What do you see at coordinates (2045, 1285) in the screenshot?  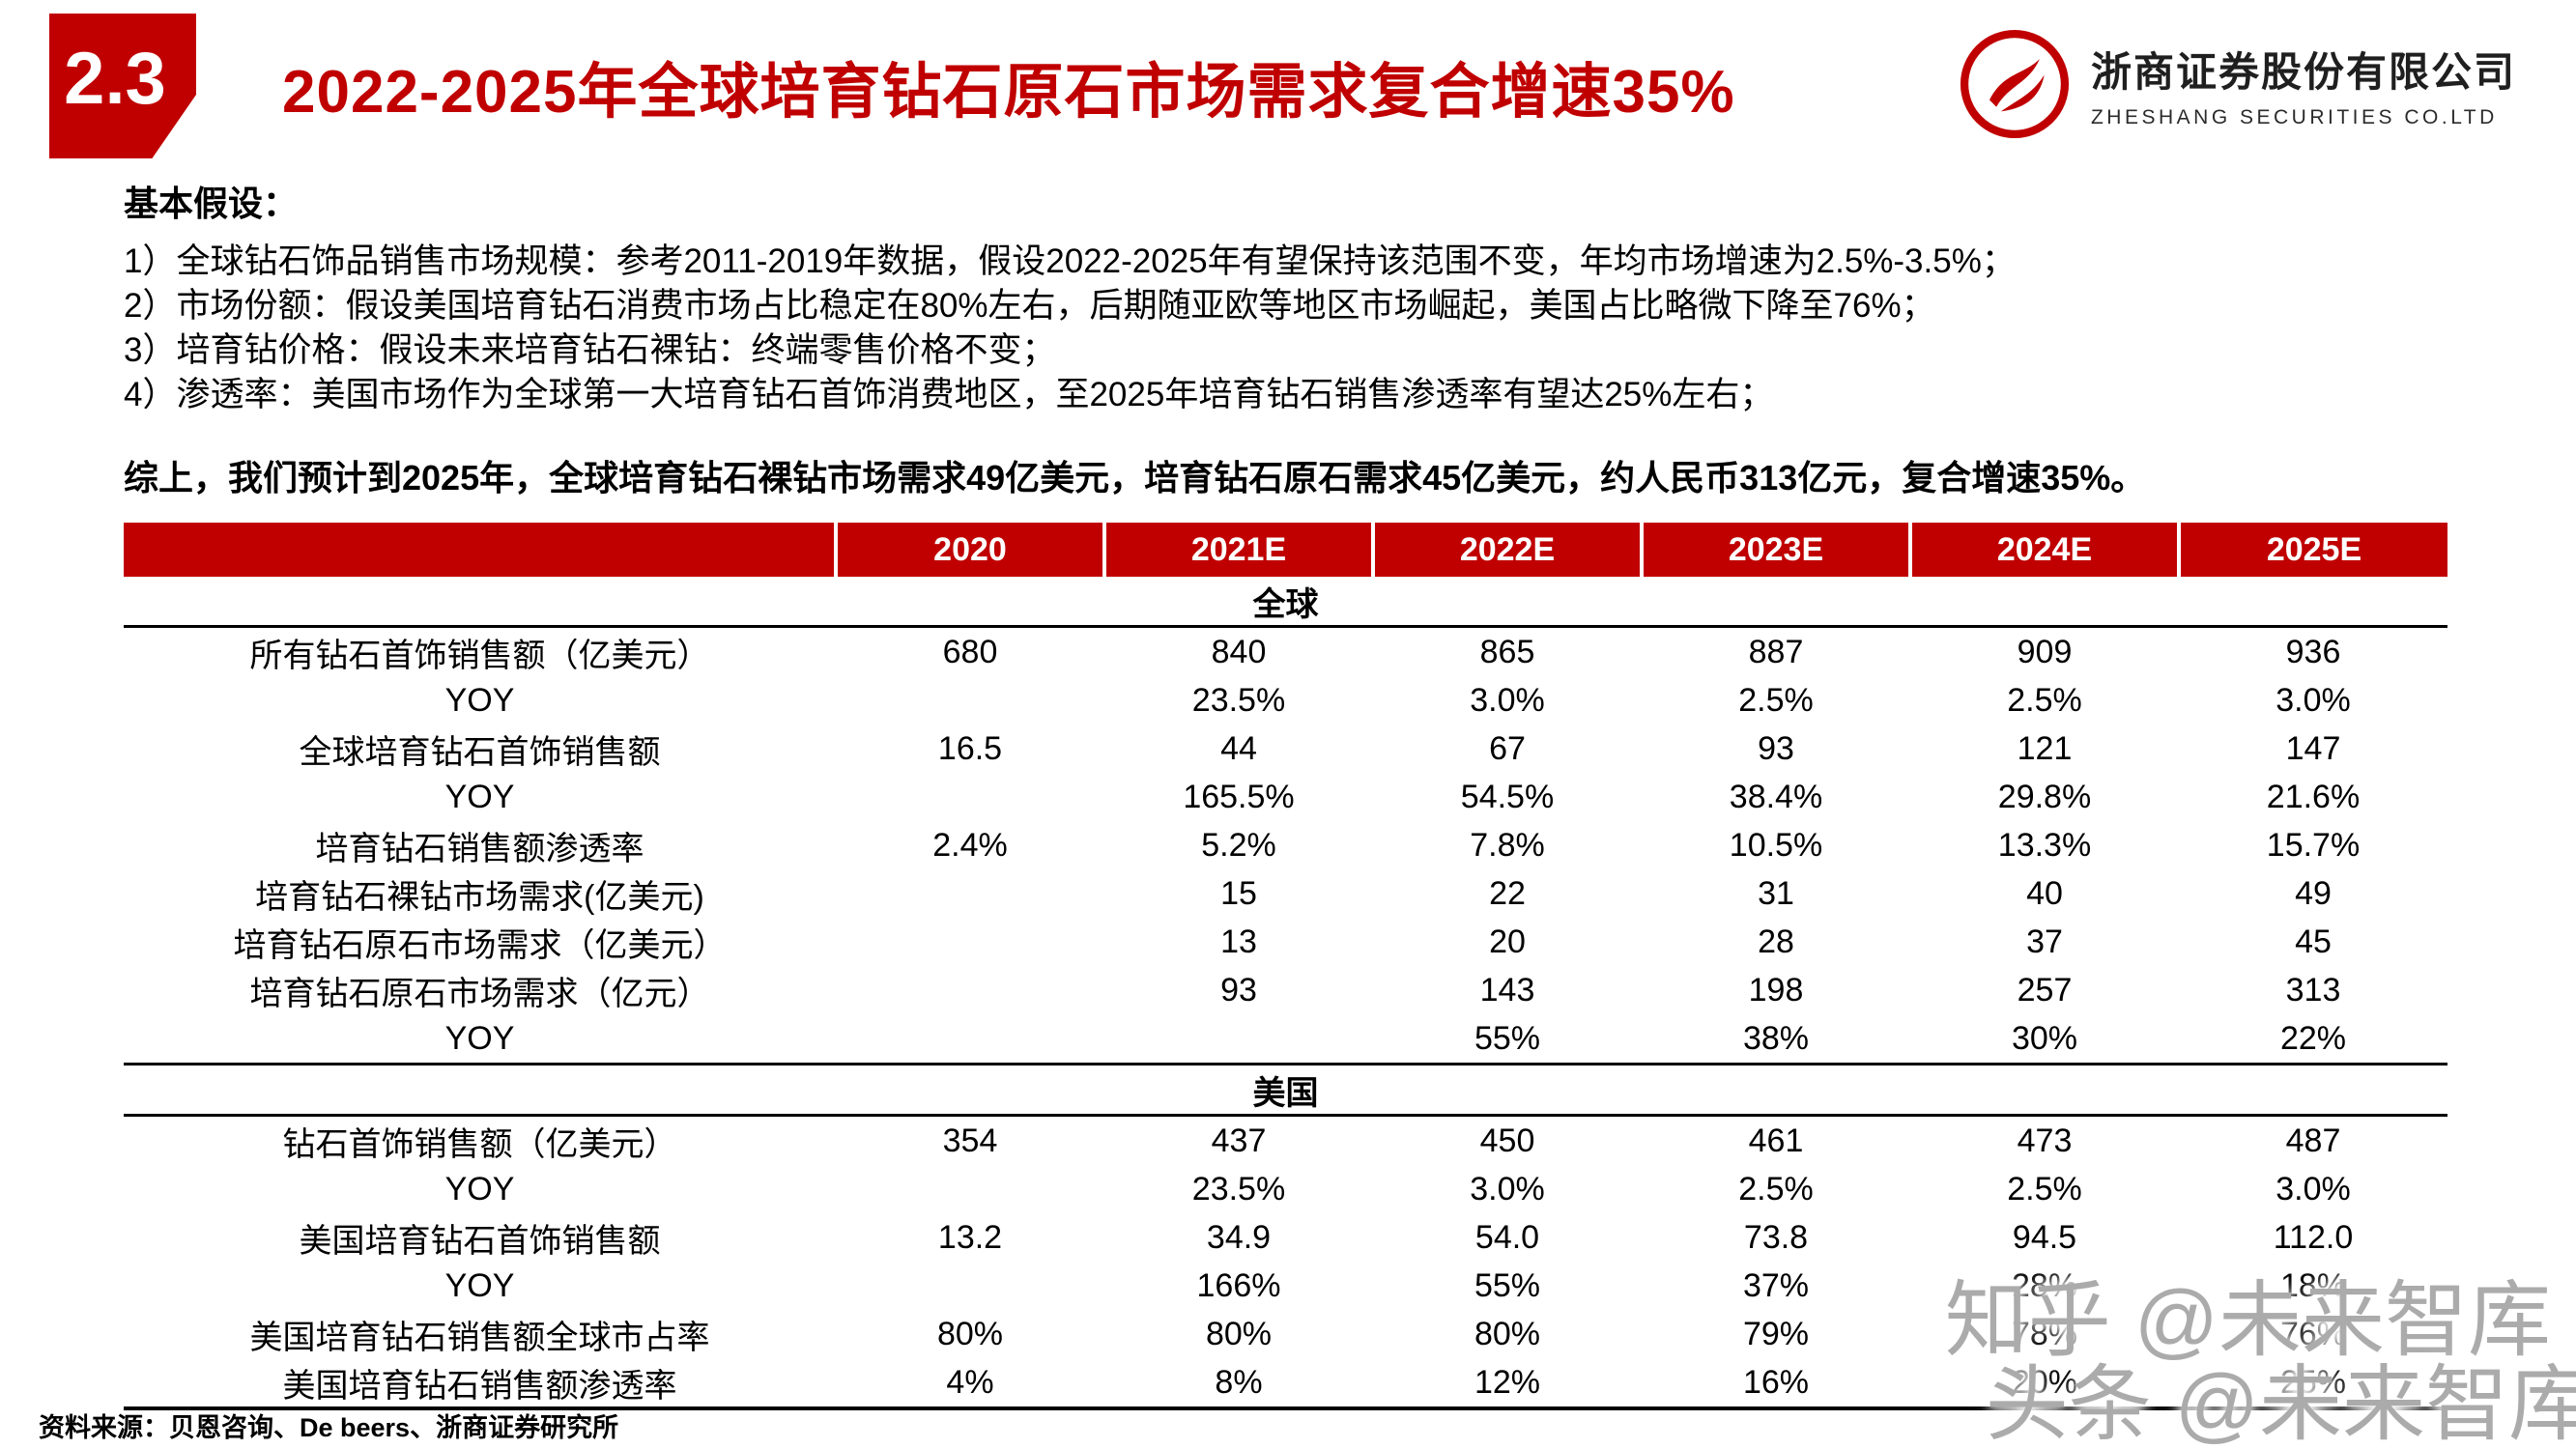 I see `cell-value: 28%` at bounding box center [2045, 1285].